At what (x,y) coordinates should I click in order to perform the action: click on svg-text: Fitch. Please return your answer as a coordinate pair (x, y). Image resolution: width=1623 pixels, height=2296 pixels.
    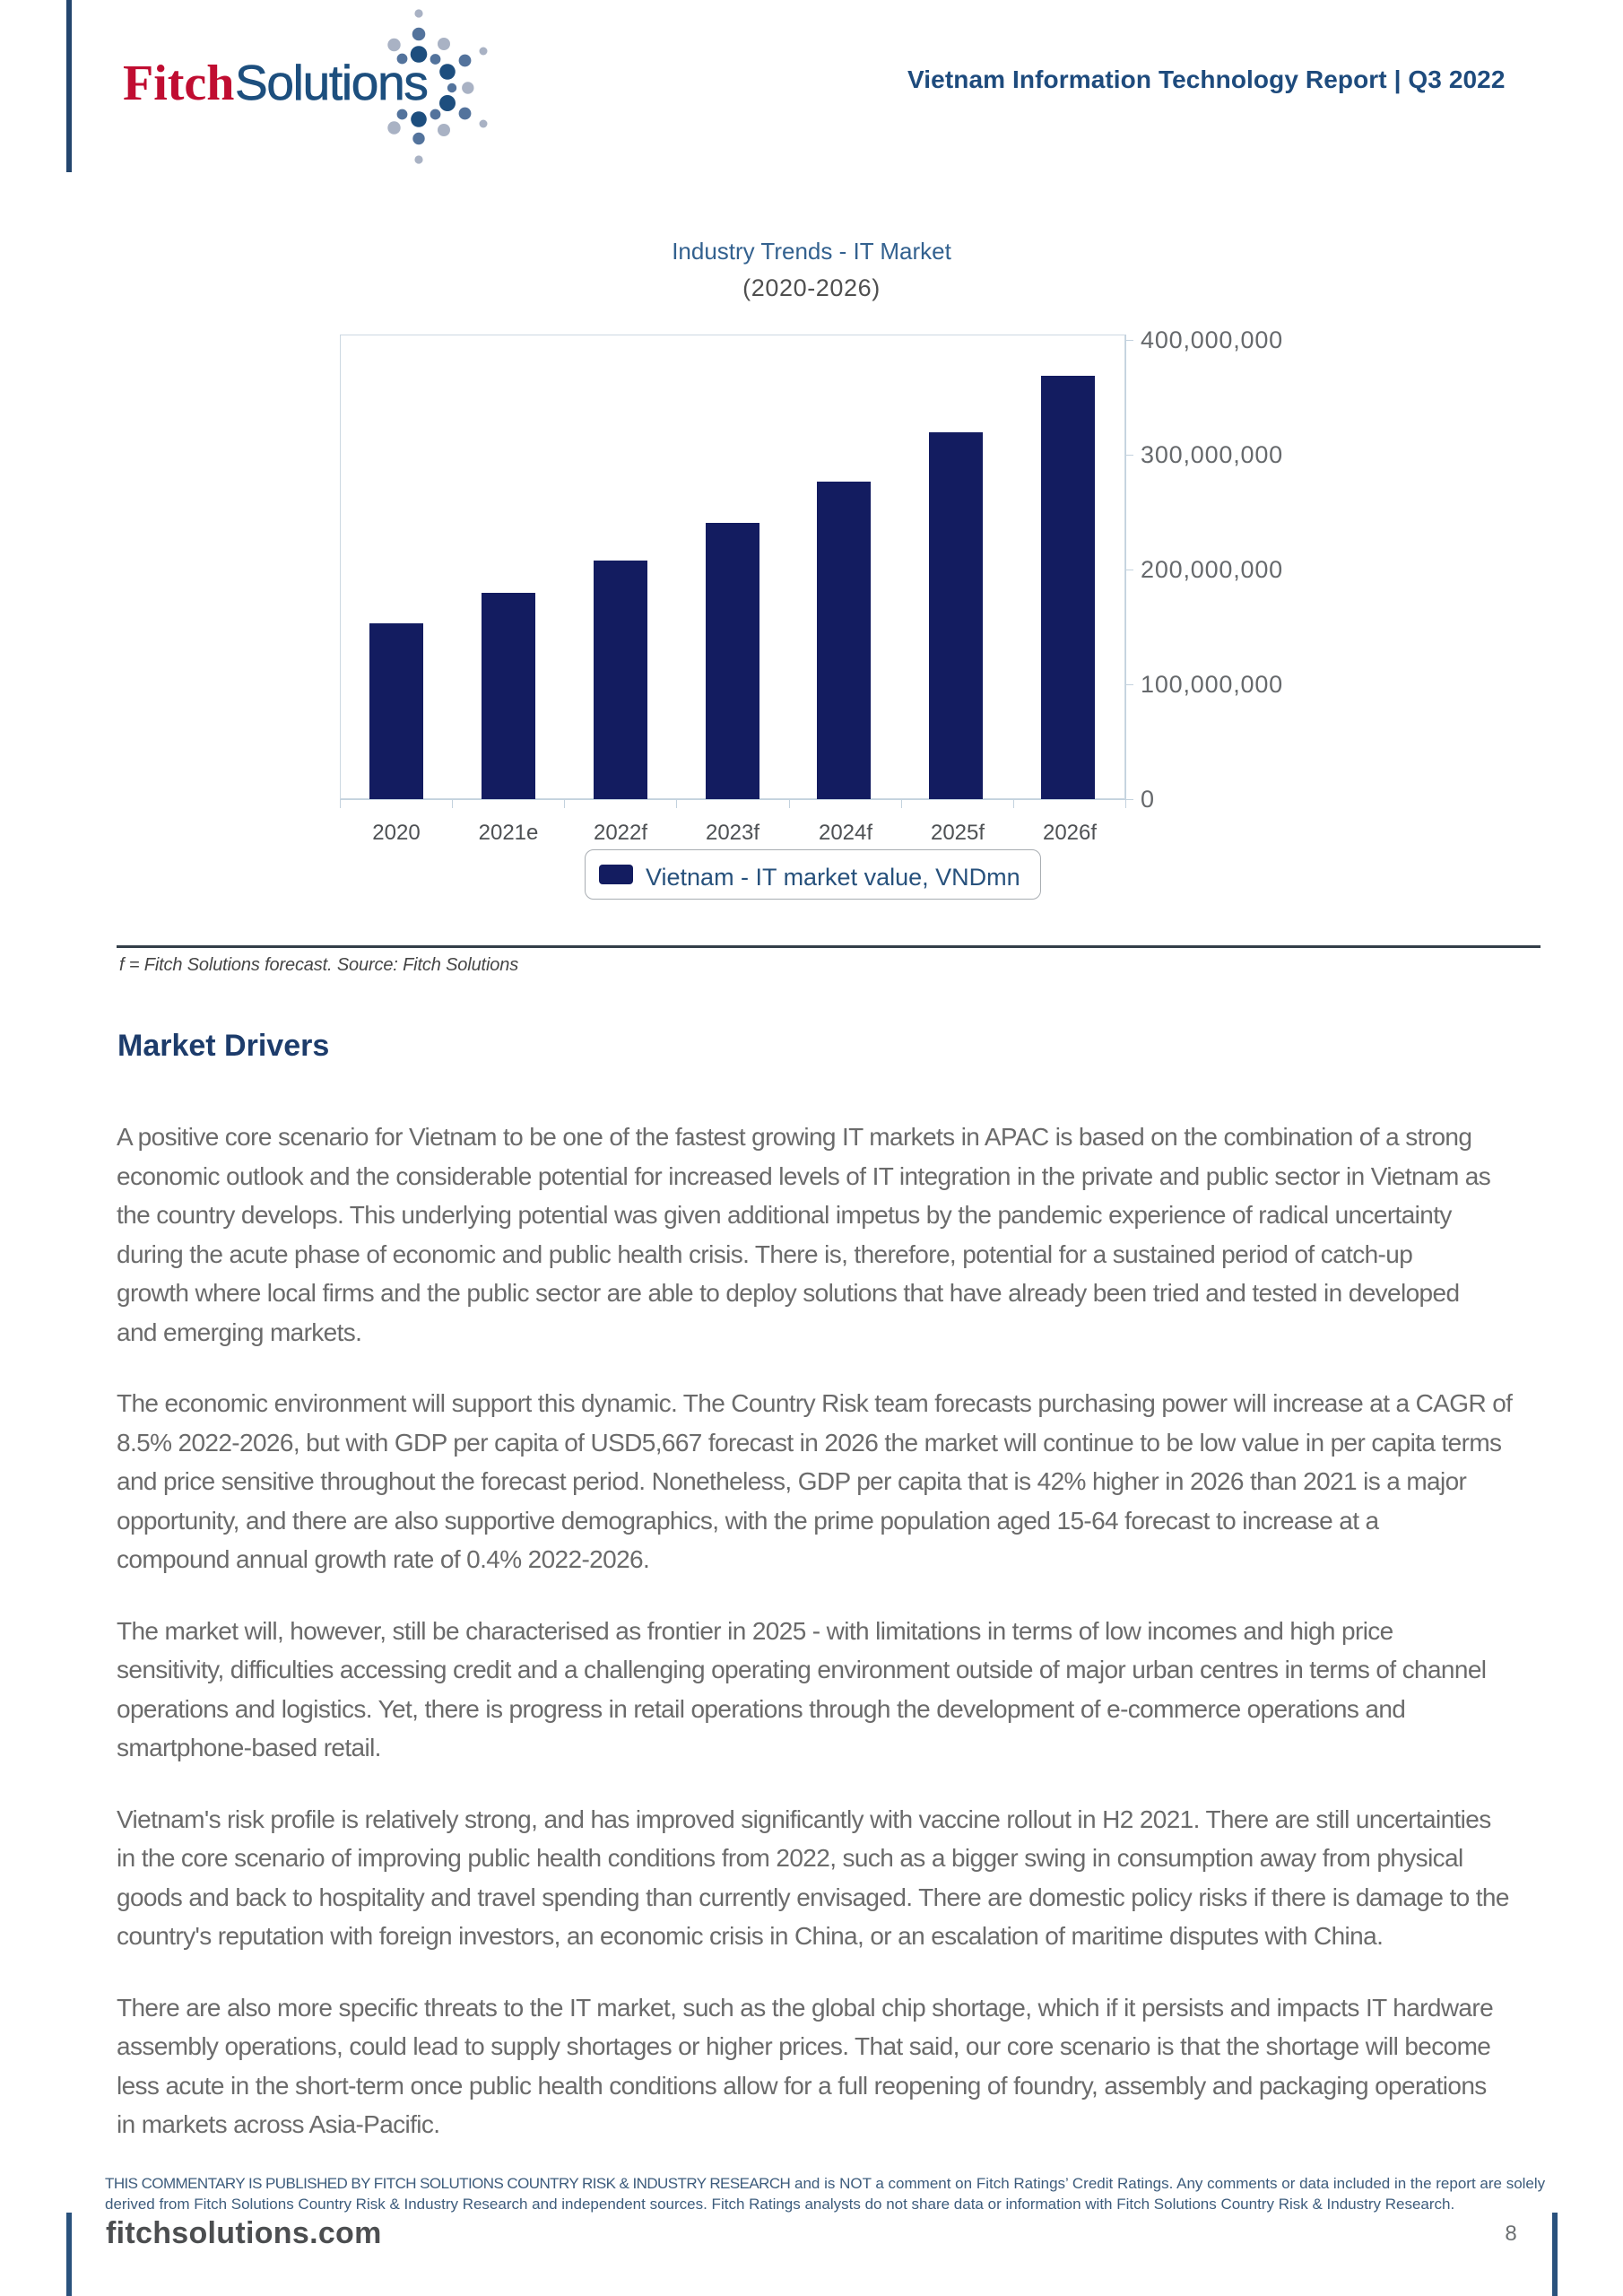
    Looking at the image, I should click on (178, 83).